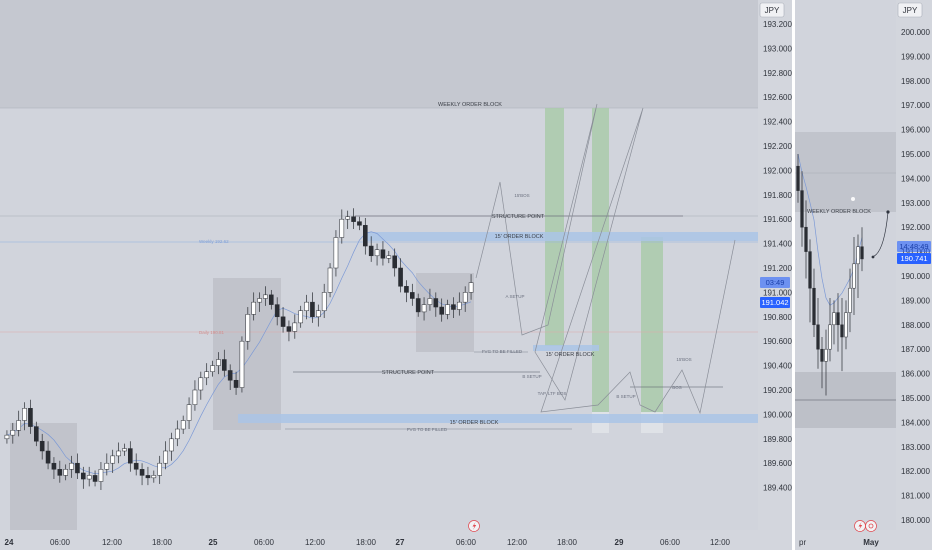  Describe the element at coordinates (915, 105) in the screenshot. I see `right-price-tick: 197.000` at that location.